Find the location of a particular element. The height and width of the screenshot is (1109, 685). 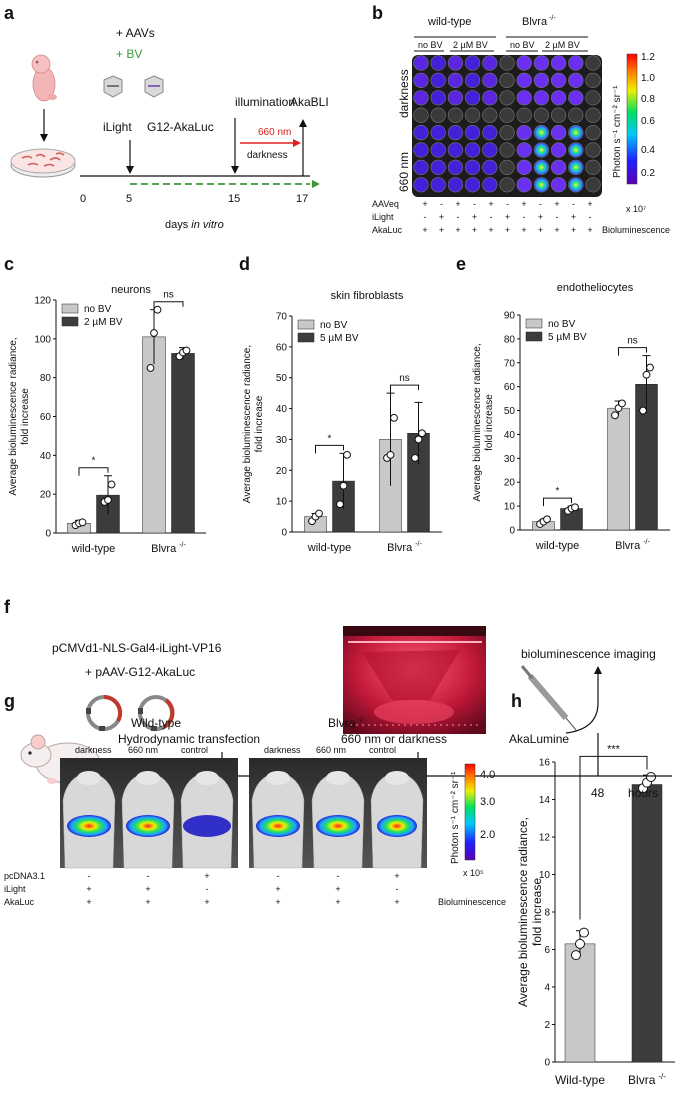

significance-label: *** is located at coordinates (614, 749).